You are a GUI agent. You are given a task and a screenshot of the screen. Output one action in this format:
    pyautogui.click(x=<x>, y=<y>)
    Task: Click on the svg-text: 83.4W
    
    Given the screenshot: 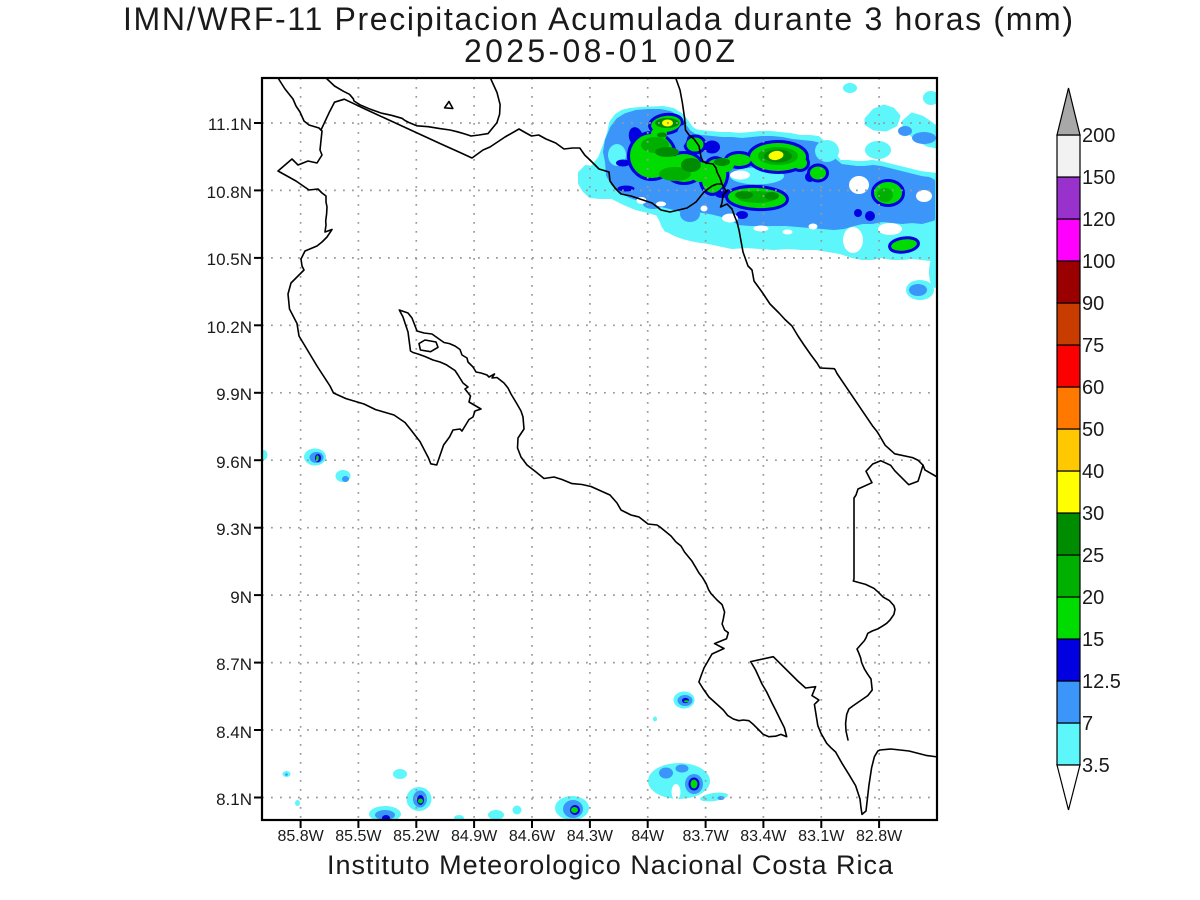 What is the action you would take?
    pyautogui.click(x=763, y=836)
    